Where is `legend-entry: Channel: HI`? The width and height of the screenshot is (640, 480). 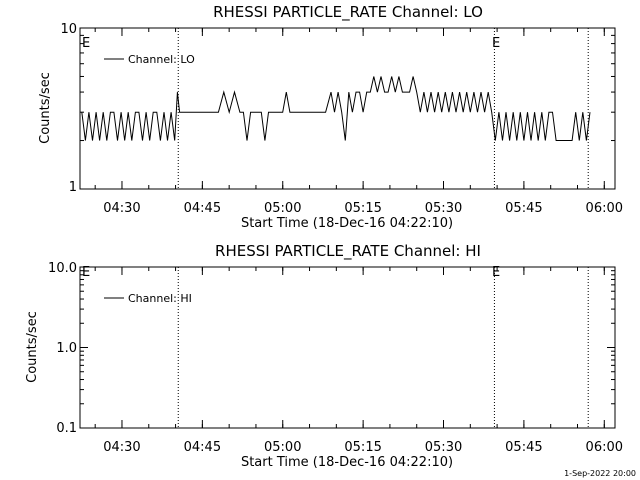
legend-entry: Channel: HI is located at coordinates (160, 298).